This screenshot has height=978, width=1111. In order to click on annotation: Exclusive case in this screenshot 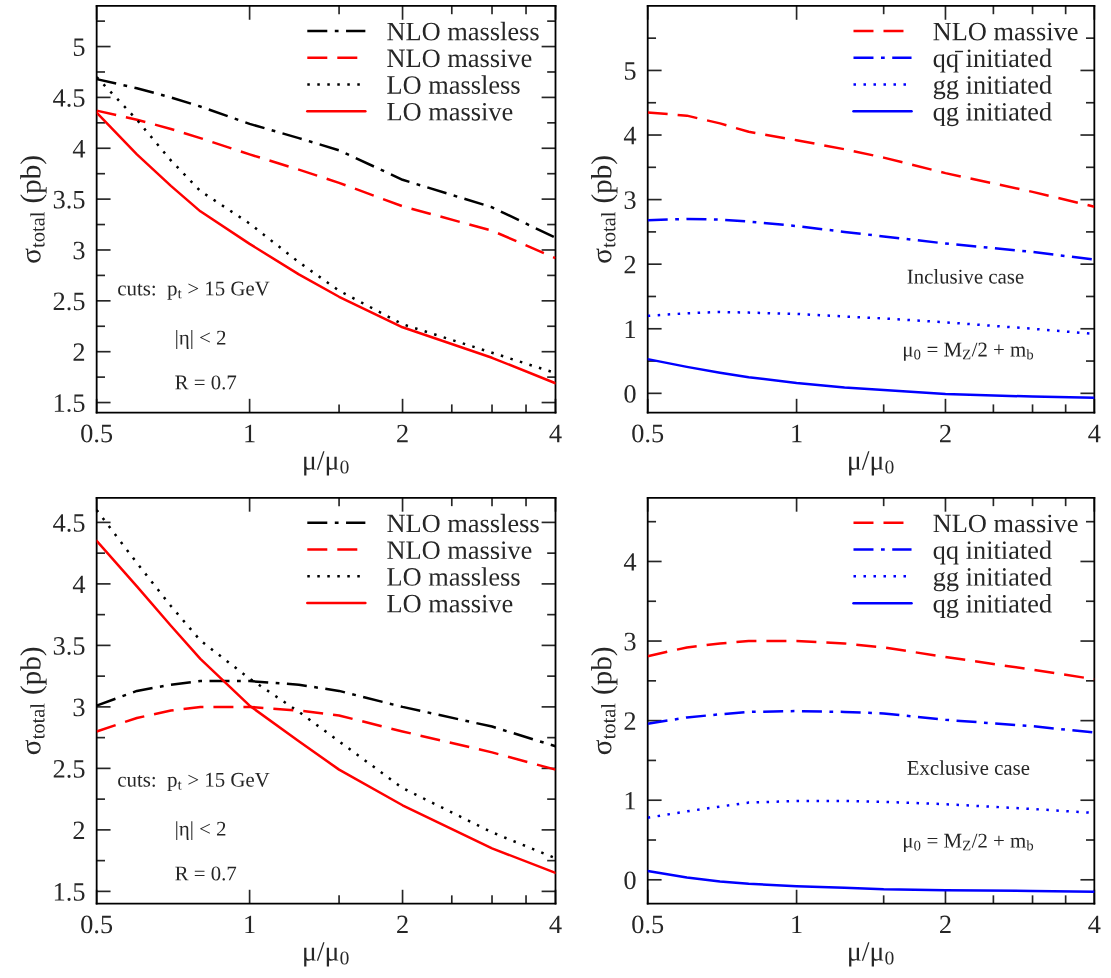, I will do `click(968, 767)`.